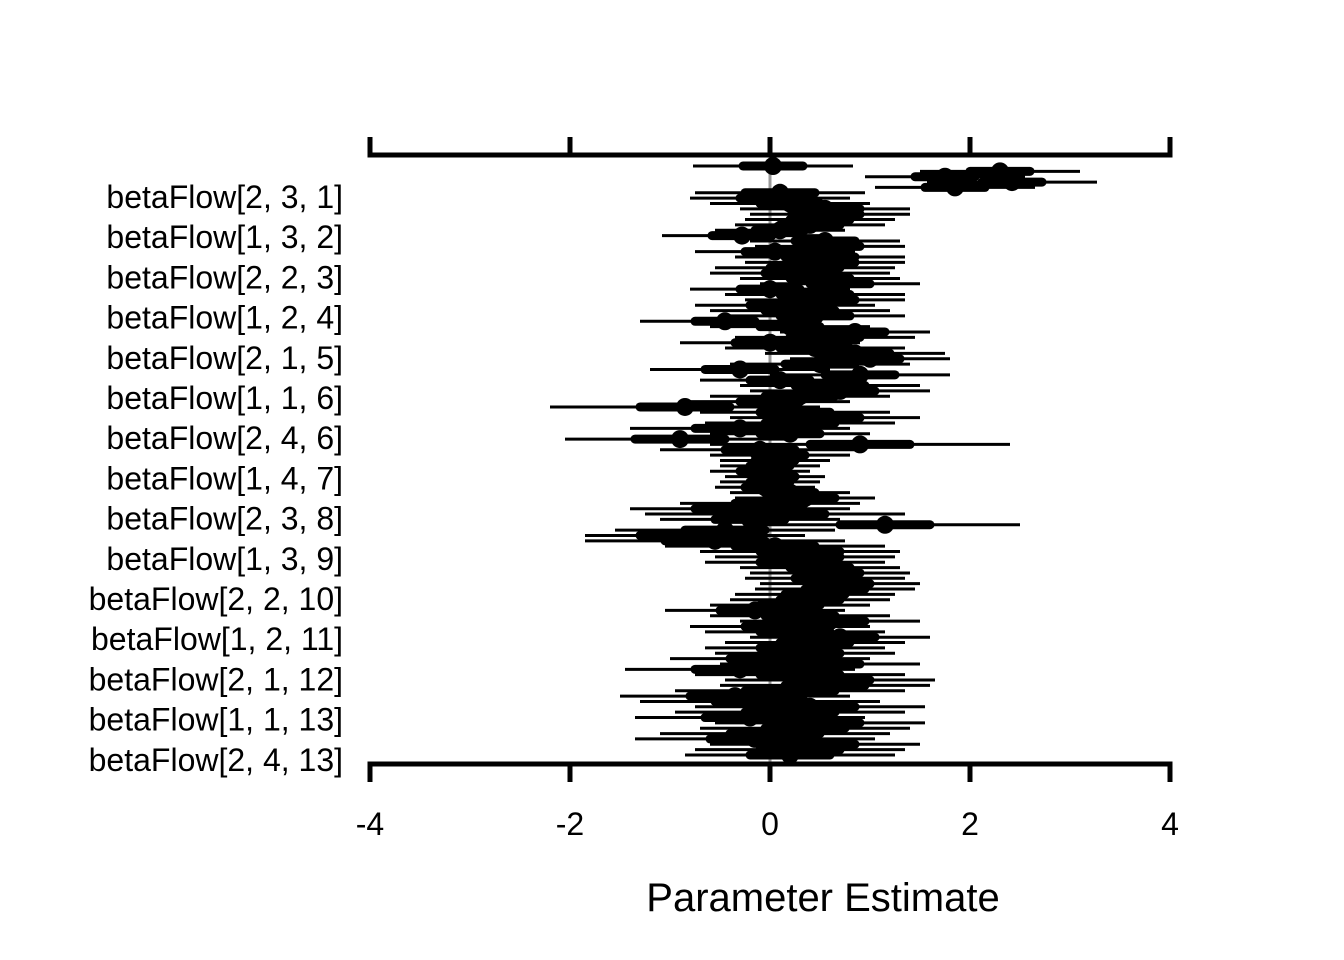 Image resolution: width=1344 pixels, height=960 pixels. I want to click on y-tick-label: betaFlow[2, 4, 6], so click(224, 438).